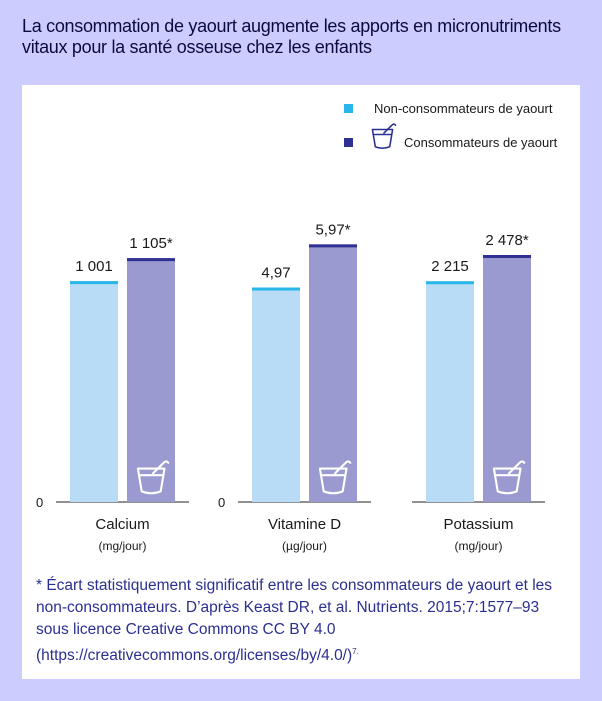  Describe the element at coordinates (151, 243) in the screenshot. I see `data-label: 1 105*` at that location.